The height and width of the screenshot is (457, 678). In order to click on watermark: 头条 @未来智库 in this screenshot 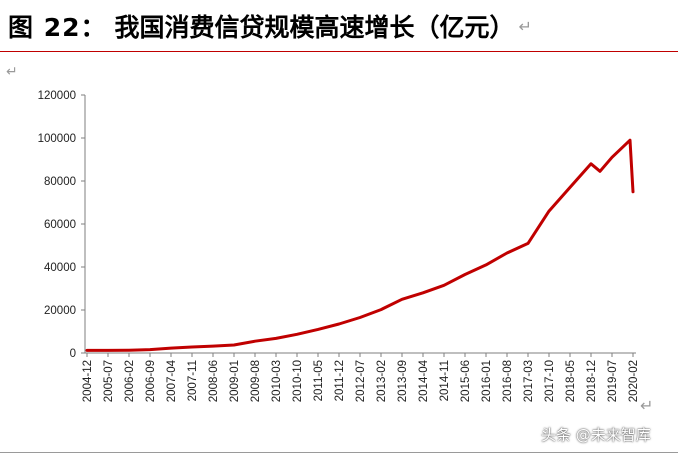, I will do `click(596, 435)`.